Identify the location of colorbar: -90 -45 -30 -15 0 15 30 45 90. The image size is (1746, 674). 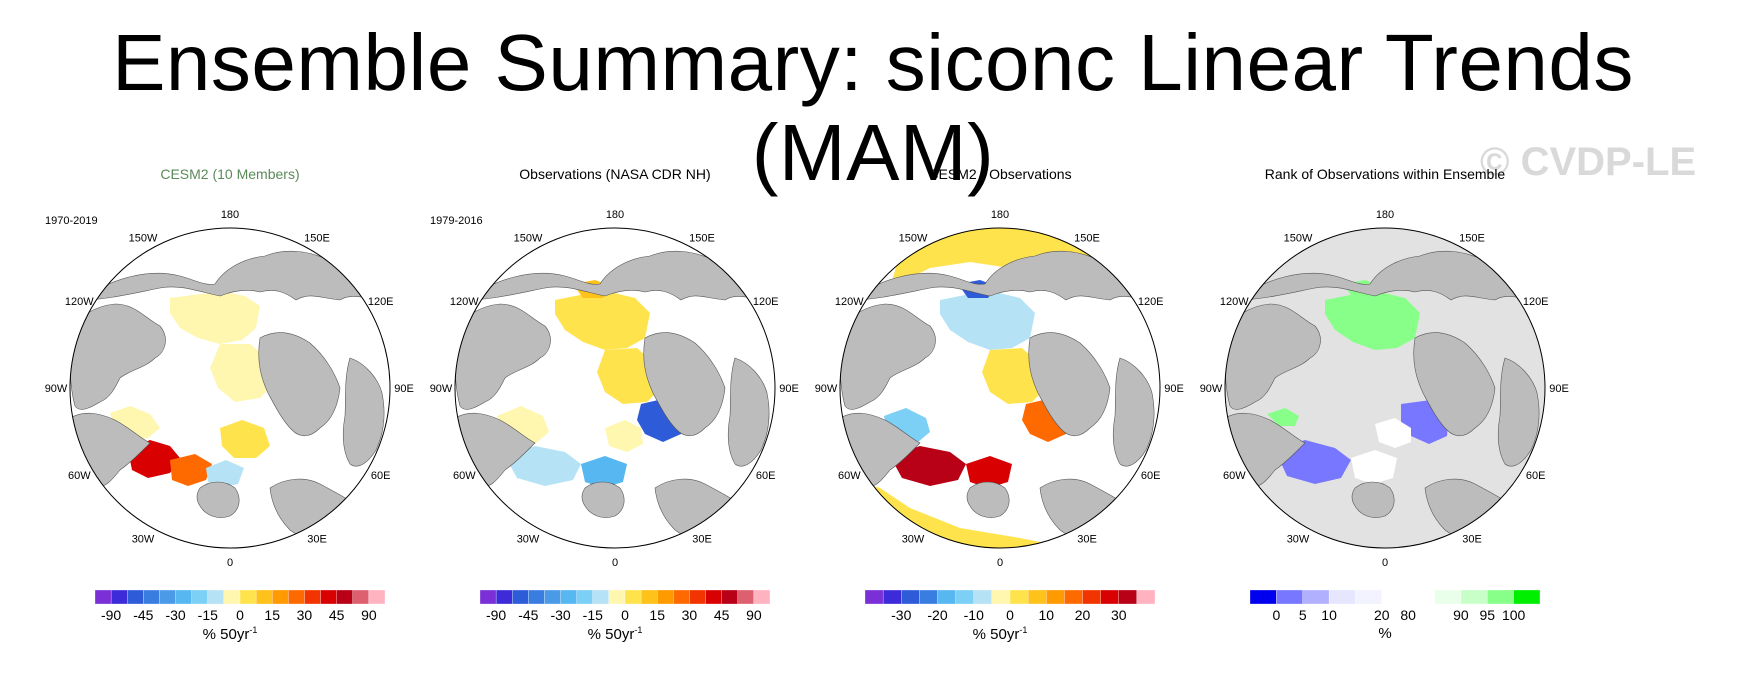
(240, 609).